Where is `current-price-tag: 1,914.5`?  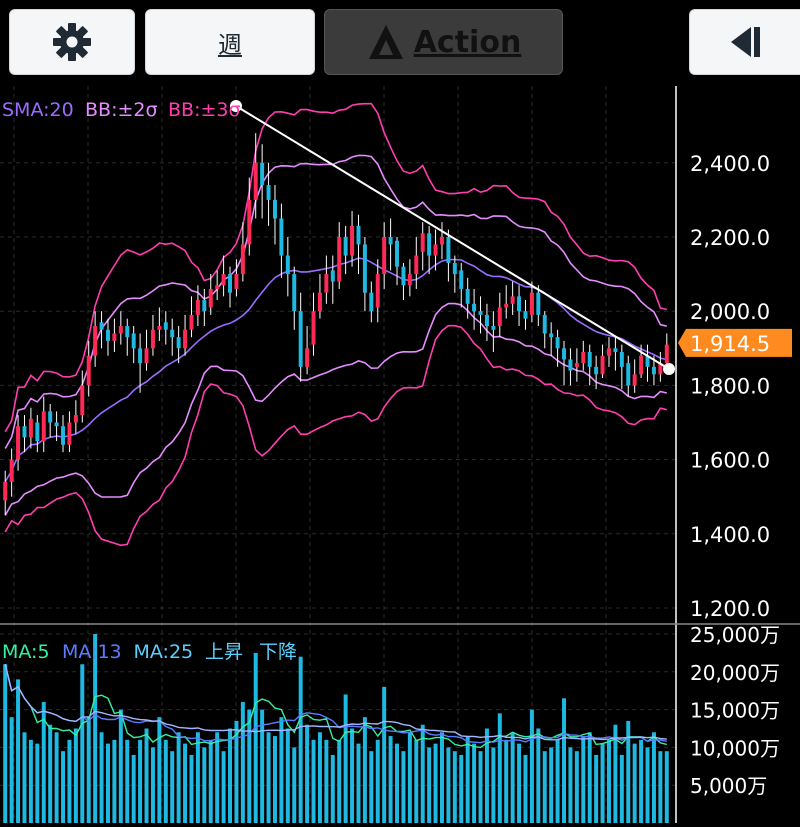
current-price-tag: 1,914.5 is located at coordinates (735, 342).